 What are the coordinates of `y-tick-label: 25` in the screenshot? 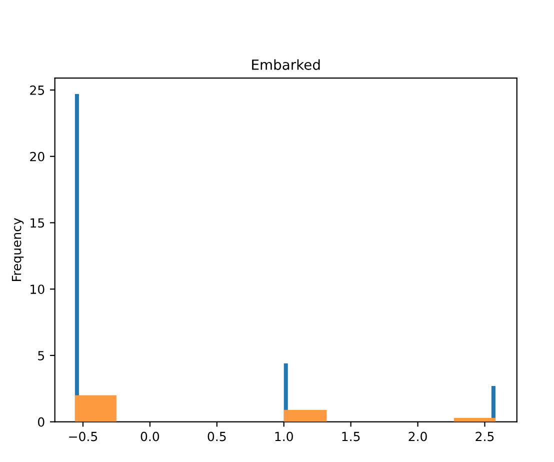 It's located at (37, 90).